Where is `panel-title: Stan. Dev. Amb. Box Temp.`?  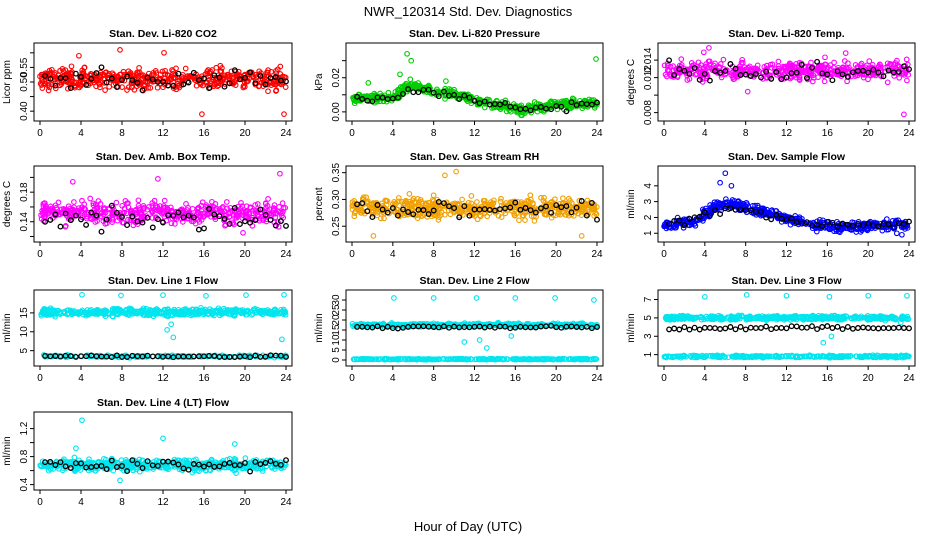
panel-title: Stan. Dev. Amb. Box Temp. is located at coordinates (163, 157).